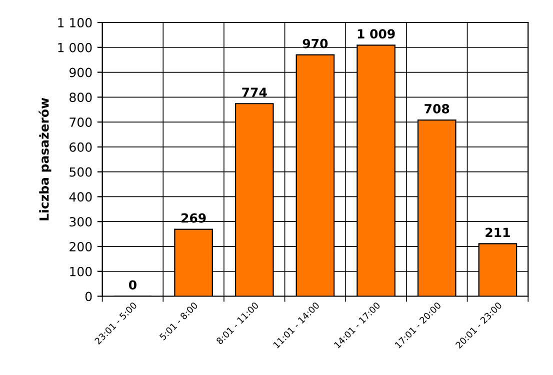 The image size is (553, 375). Describe the element at coordinates (376, 34) in the screenshot. I see `data-label: 1 009` at that location.